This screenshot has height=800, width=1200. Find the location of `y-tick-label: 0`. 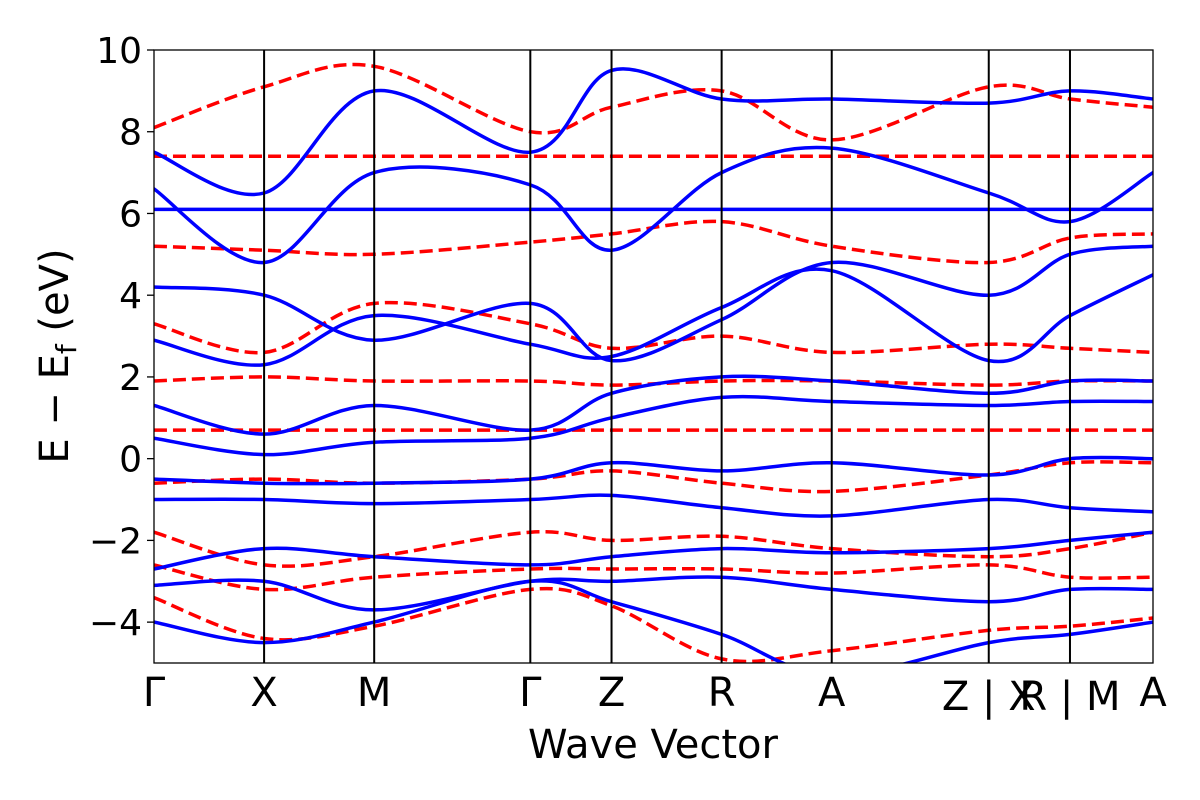

y-tick-label: 0 is located at coordinates (130, 460).